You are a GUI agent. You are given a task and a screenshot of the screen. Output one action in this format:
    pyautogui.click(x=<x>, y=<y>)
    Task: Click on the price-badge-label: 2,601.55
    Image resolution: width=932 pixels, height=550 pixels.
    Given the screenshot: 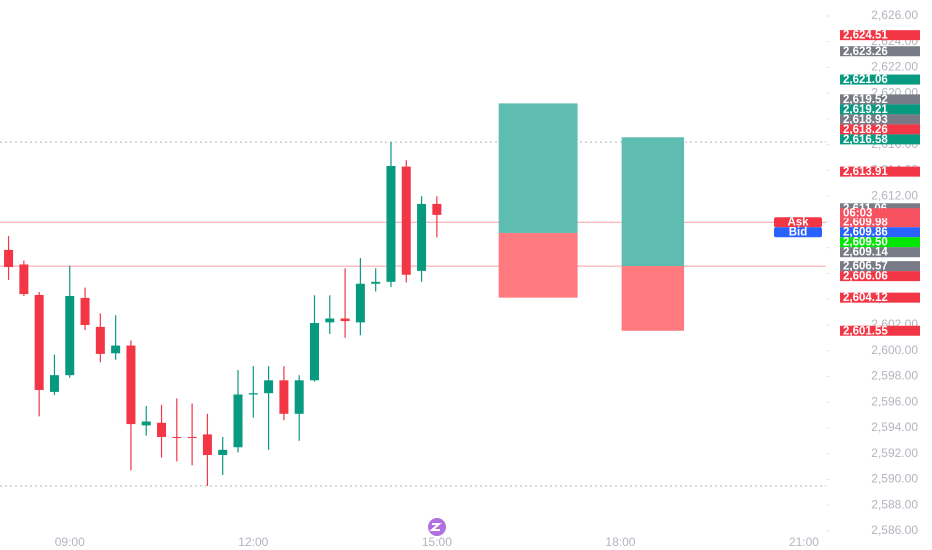 What is the action you would take?
    pyautogui.click(x=865, y=331)
    